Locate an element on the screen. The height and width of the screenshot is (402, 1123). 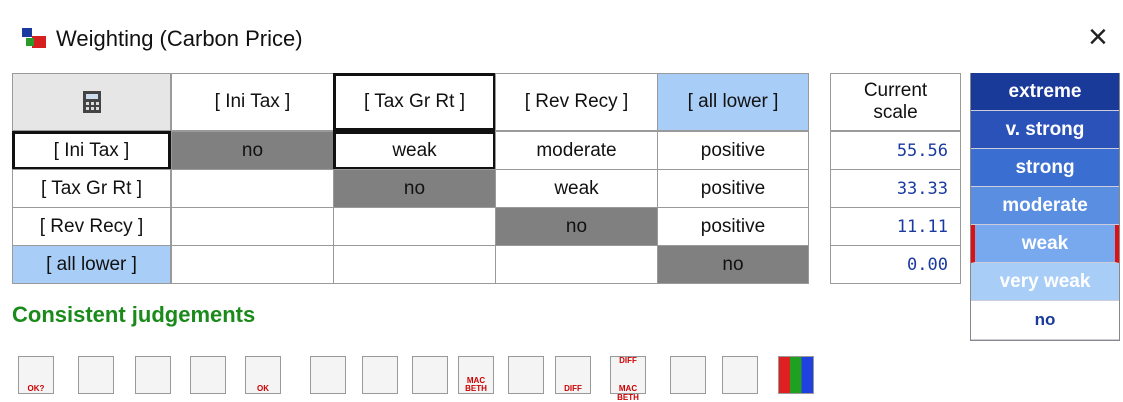
legend-item: moderate is located at coordinates (1045, 206).